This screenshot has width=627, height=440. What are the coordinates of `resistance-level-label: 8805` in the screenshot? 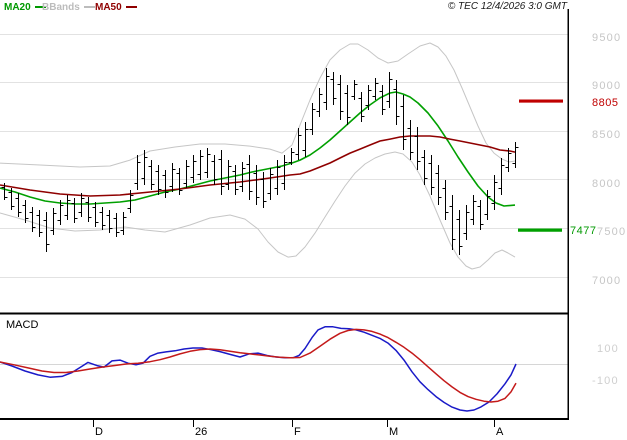 It's located at (605, 103).